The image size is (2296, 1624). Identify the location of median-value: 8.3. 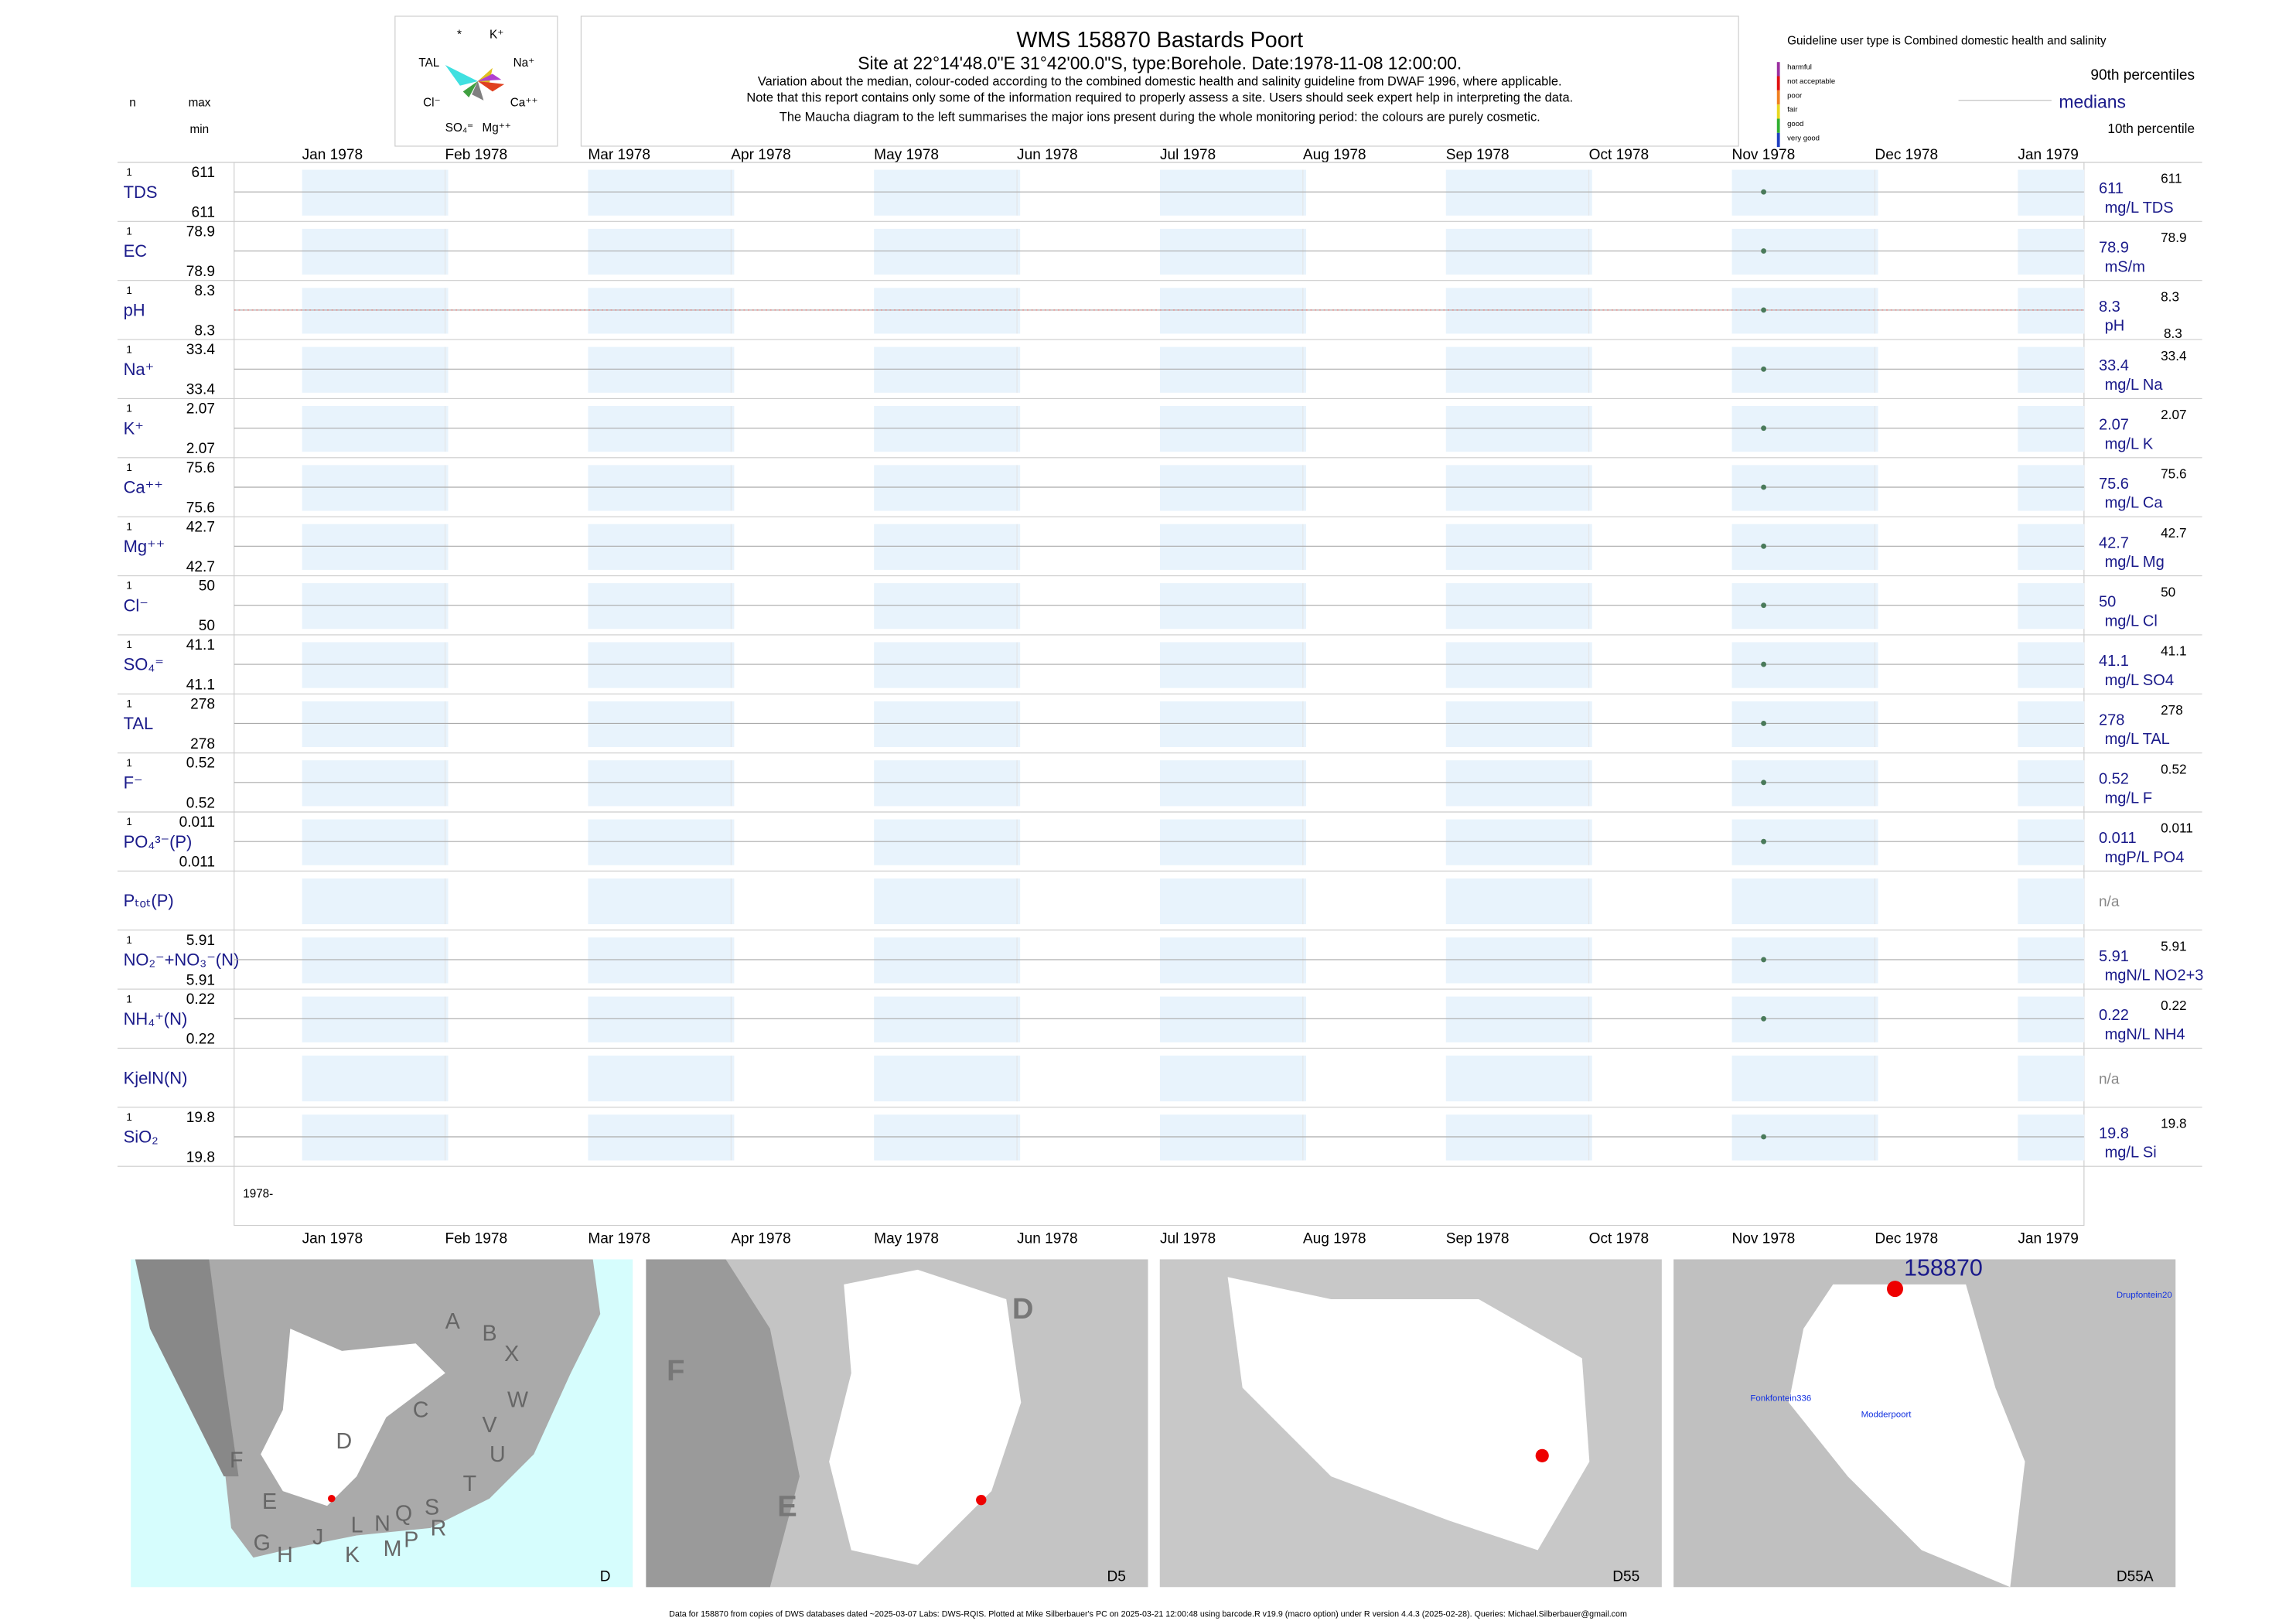
(2109, 307).